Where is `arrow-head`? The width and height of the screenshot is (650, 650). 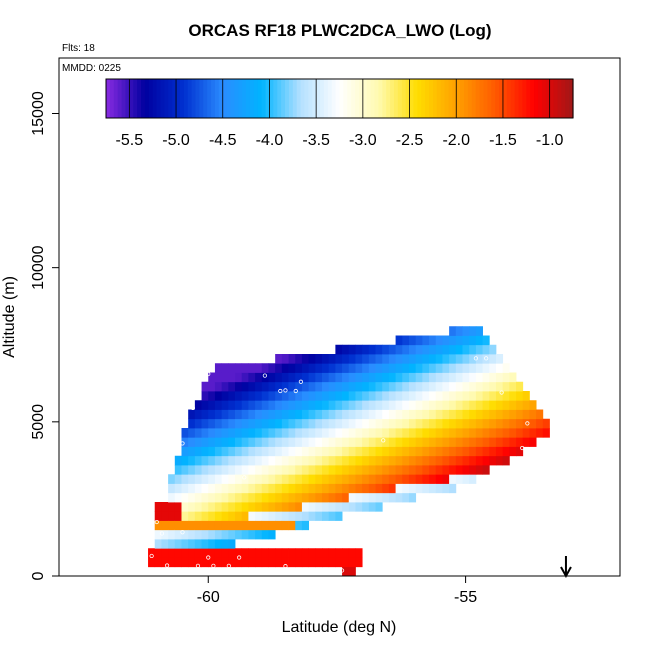
arrow-head is located at coordinates (566, 572).